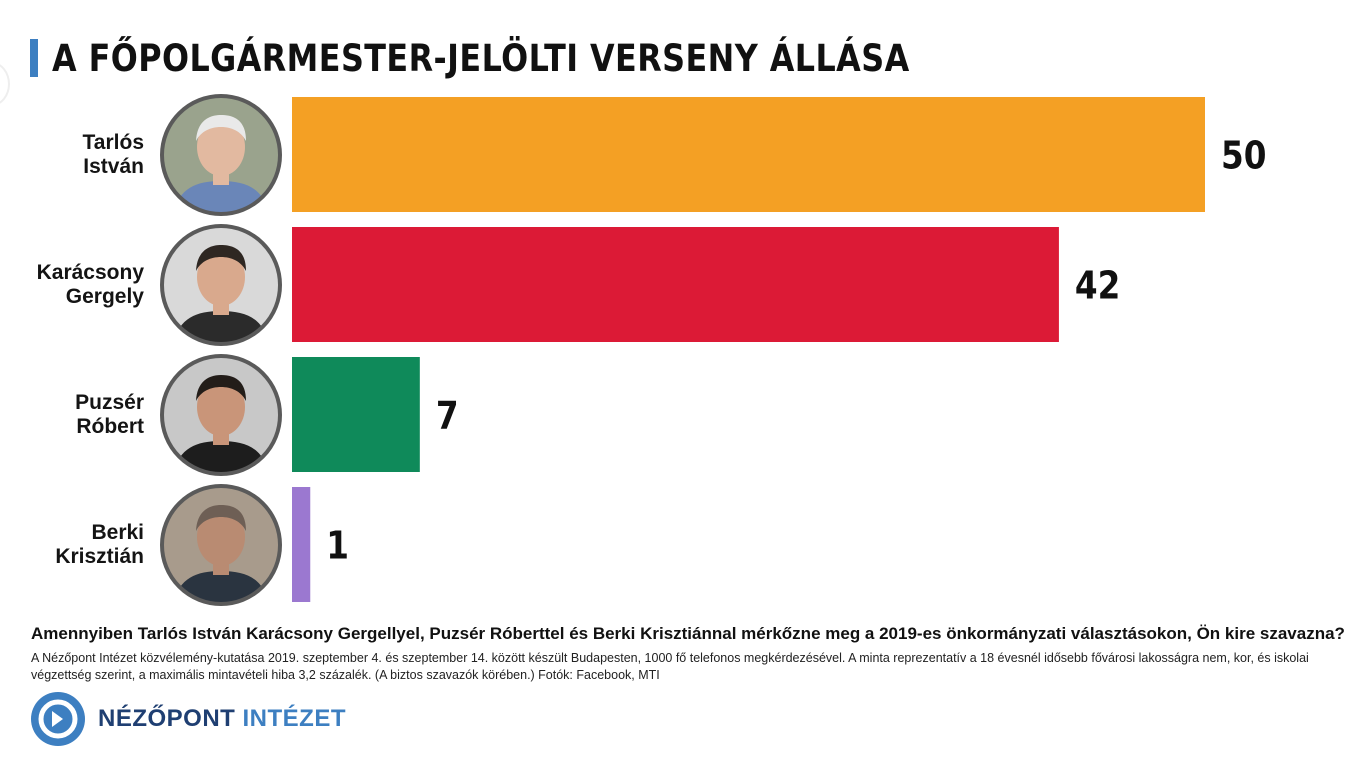 Image resolution: width=1347 pixels, height=758 pixels. Describe the element at coordinates (221, 415) in the screenshot. I see `portrait-photo-puzser` at that location.